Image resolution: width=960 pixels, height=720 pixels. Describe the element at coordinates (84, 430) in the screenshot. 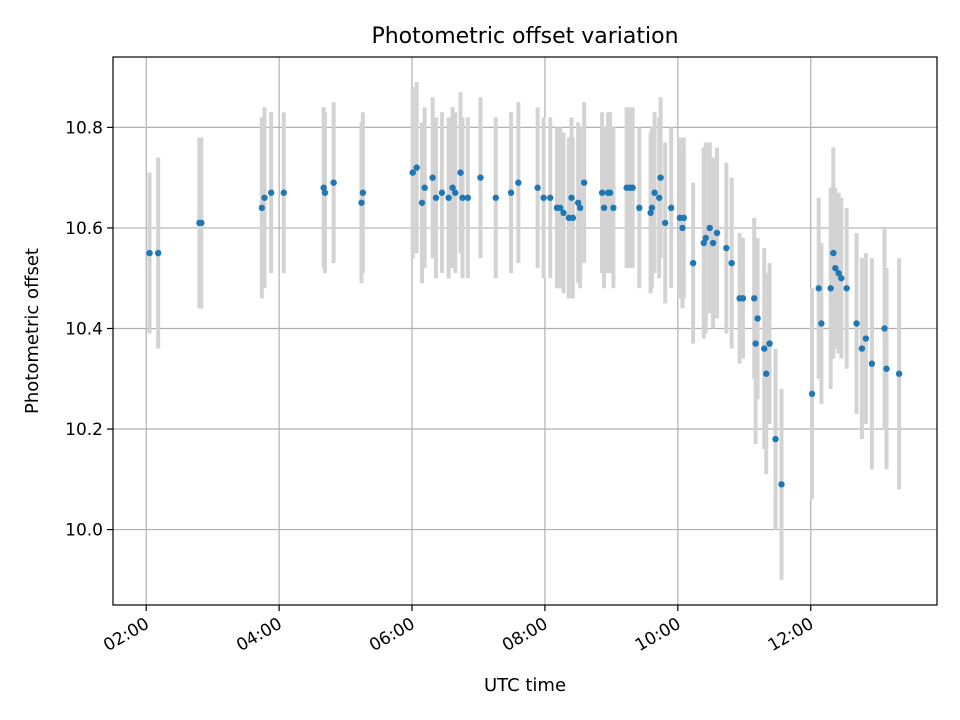

I see `y-tick-label: 10.2` at that location.